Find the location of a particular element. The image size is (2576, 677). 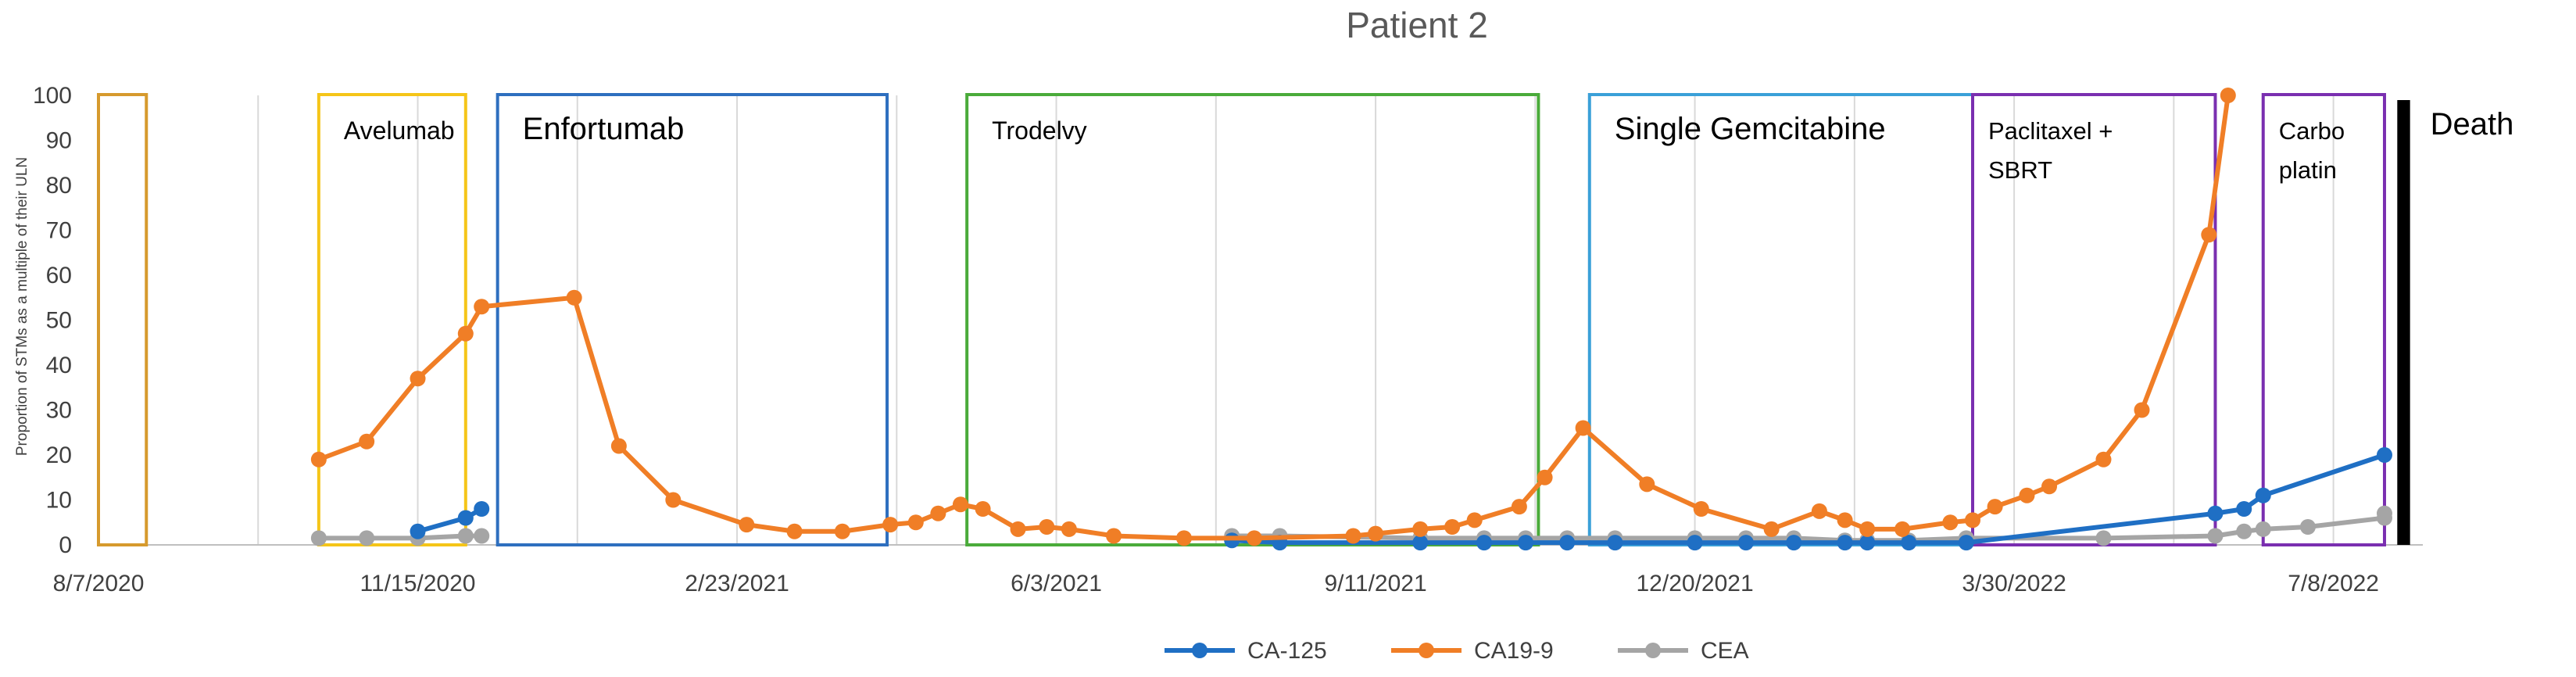

y-axis: 0 10 20 30 40 50 60 70 80 90 100 is located at coordinates (52, 320).